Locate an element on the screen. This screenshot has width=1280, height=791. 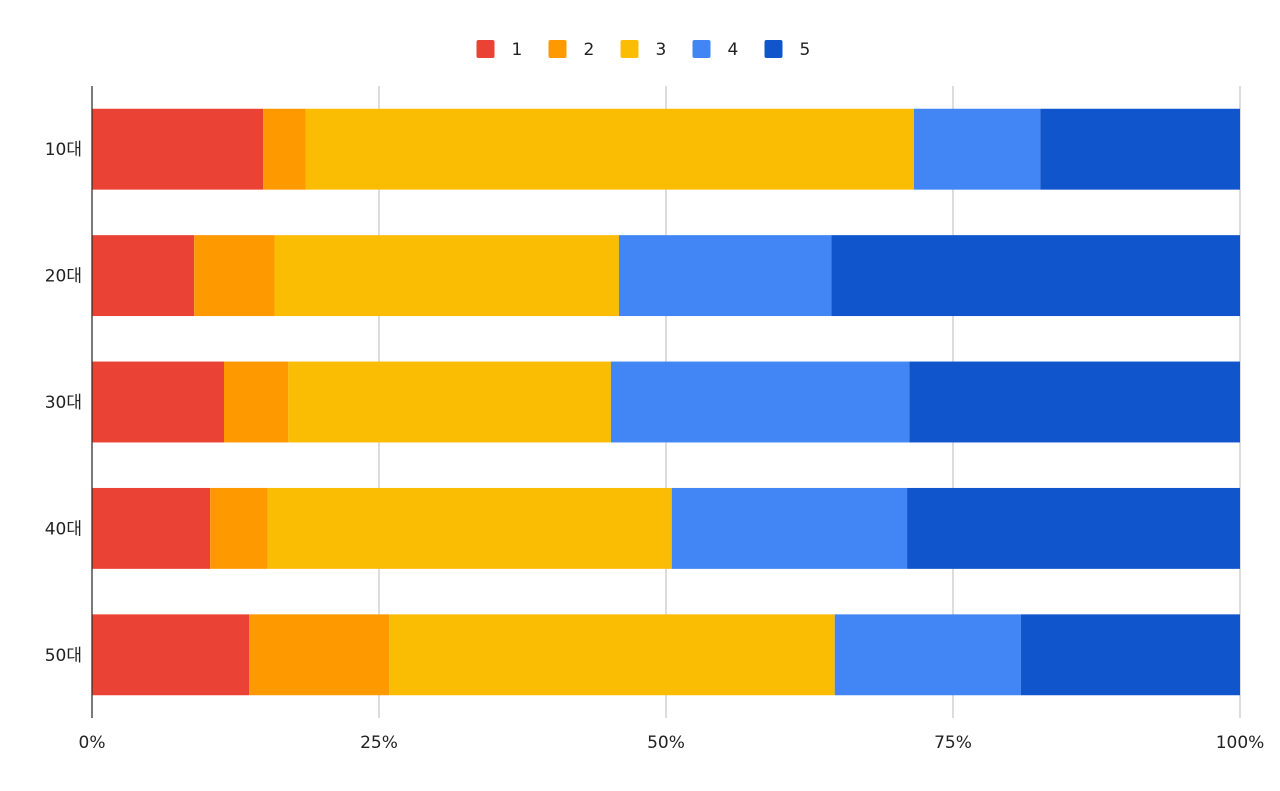
x-tick-labels: 0% 25% 50% 75% 100% is located at coordinates (672, 743).